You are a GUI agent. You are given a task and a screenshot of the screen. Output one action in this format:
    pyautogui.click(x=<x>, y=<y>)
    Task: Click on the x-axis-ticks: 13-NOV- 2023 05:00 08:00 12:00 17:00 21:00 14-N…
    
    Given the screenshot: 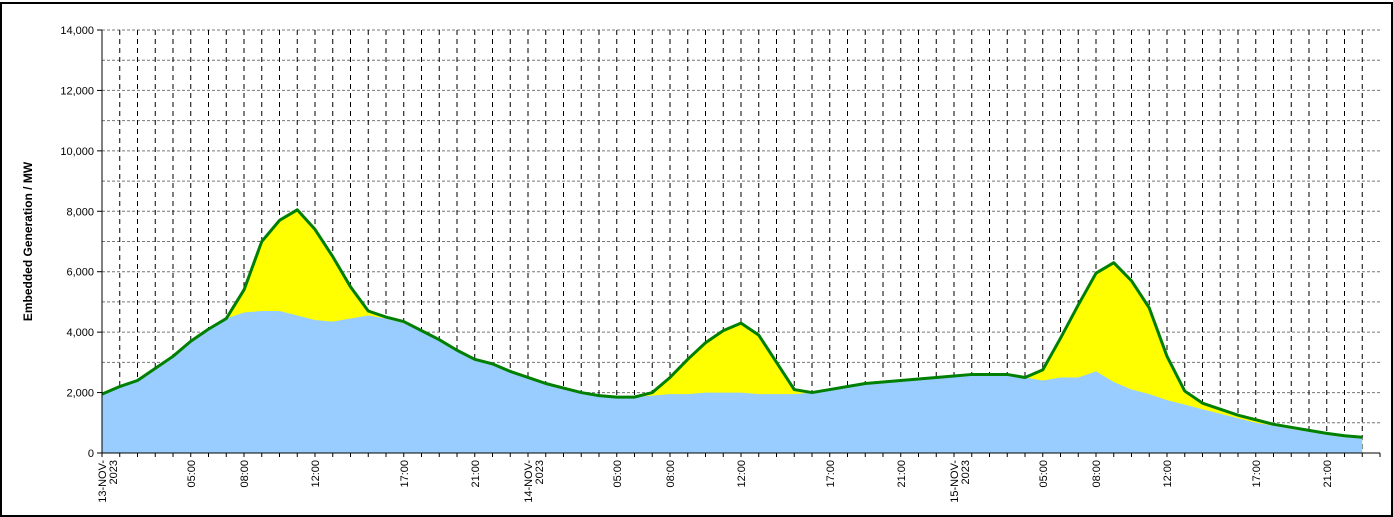 What is the action you would take?
    pyautogui.click(x=739, y=478)
    